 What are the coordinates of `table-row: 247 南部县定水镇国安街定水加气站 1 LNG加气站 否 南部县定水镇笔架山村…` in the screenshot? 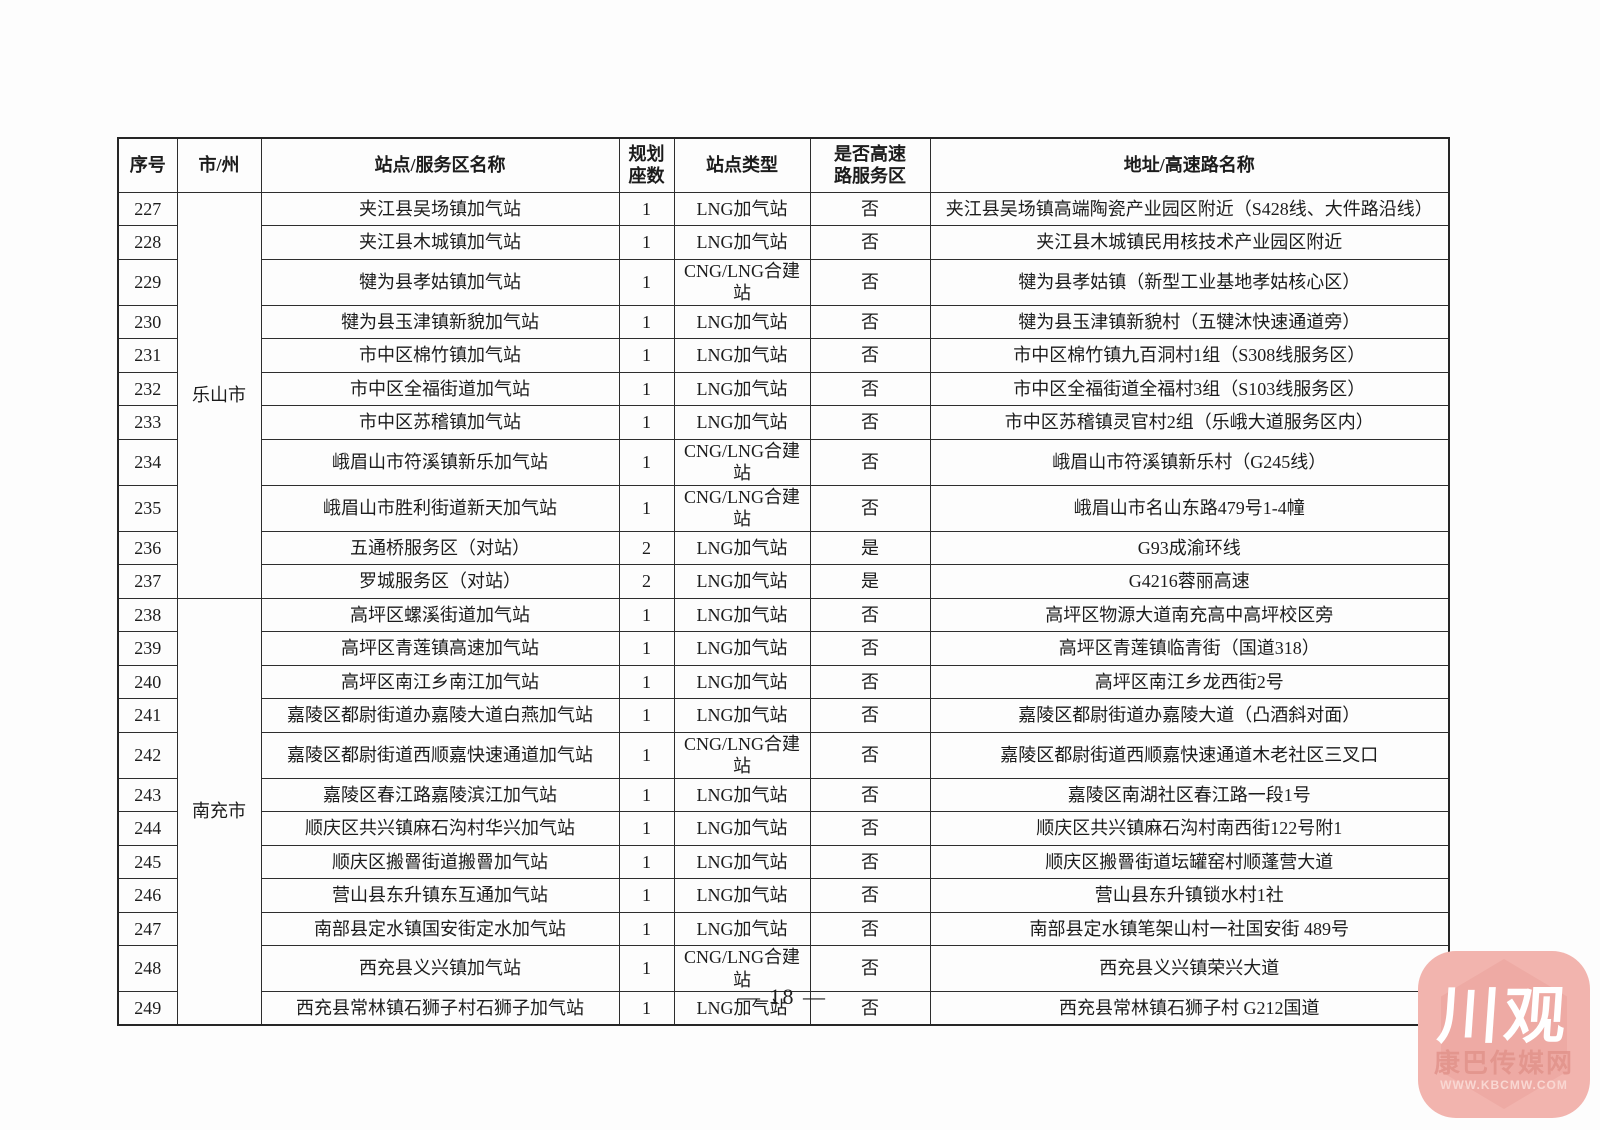 It's located at (783, 928).